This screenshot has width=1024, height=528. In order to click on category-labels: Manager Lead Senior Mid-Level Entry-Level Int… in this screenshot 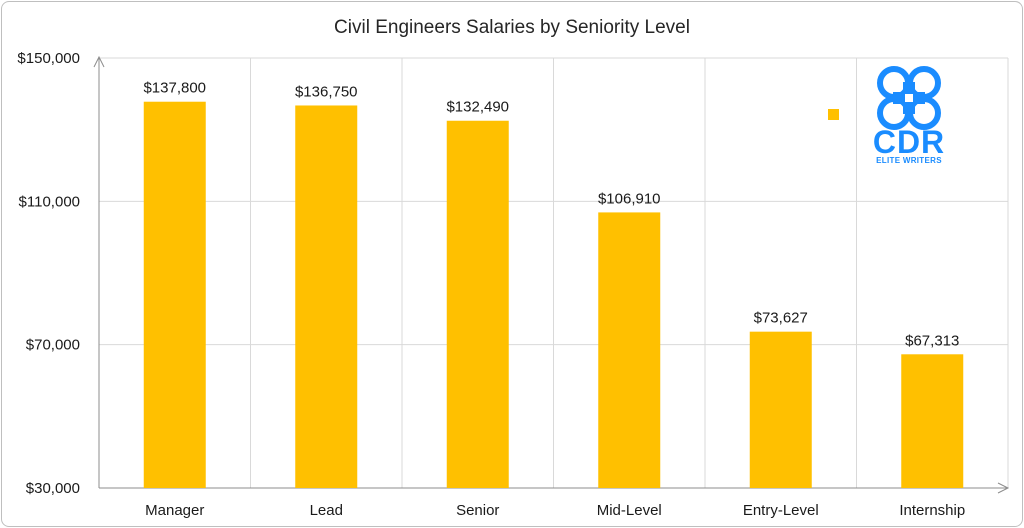, I will do `click(555, 510)`.